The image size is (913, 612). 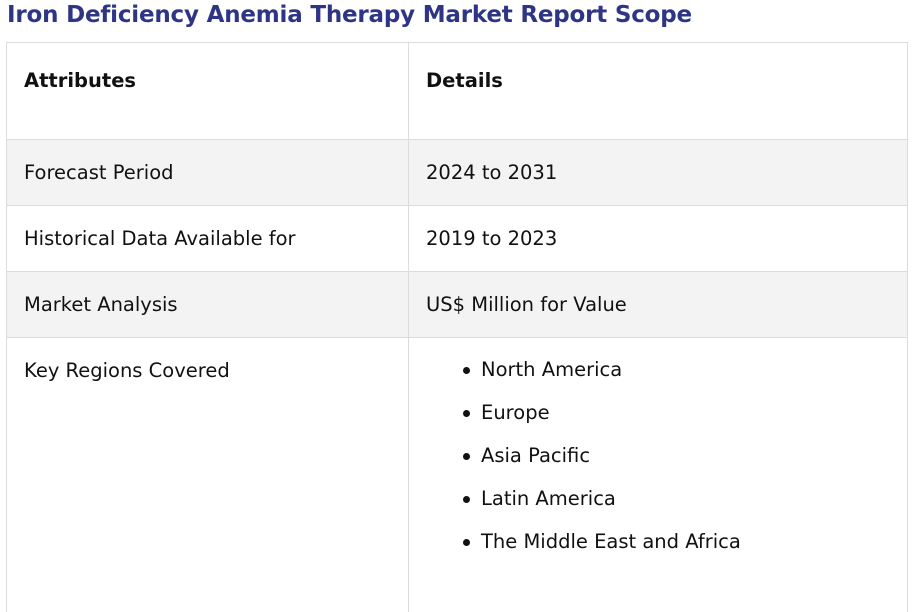 What do you see at coordinates (658, 172) in the screenshot?
I see `detail-cell: 2024 to 2031` at bounding box center [658, 172].